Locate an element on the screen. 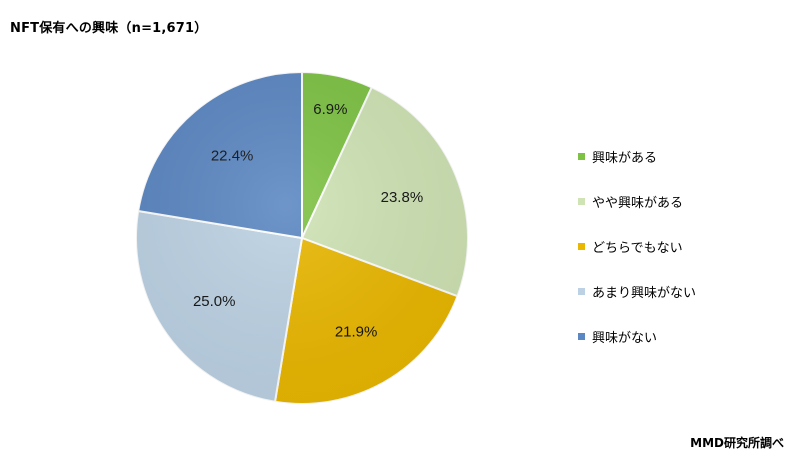  legend-item-3: どちらでもない is located at coordinates (637, 246).